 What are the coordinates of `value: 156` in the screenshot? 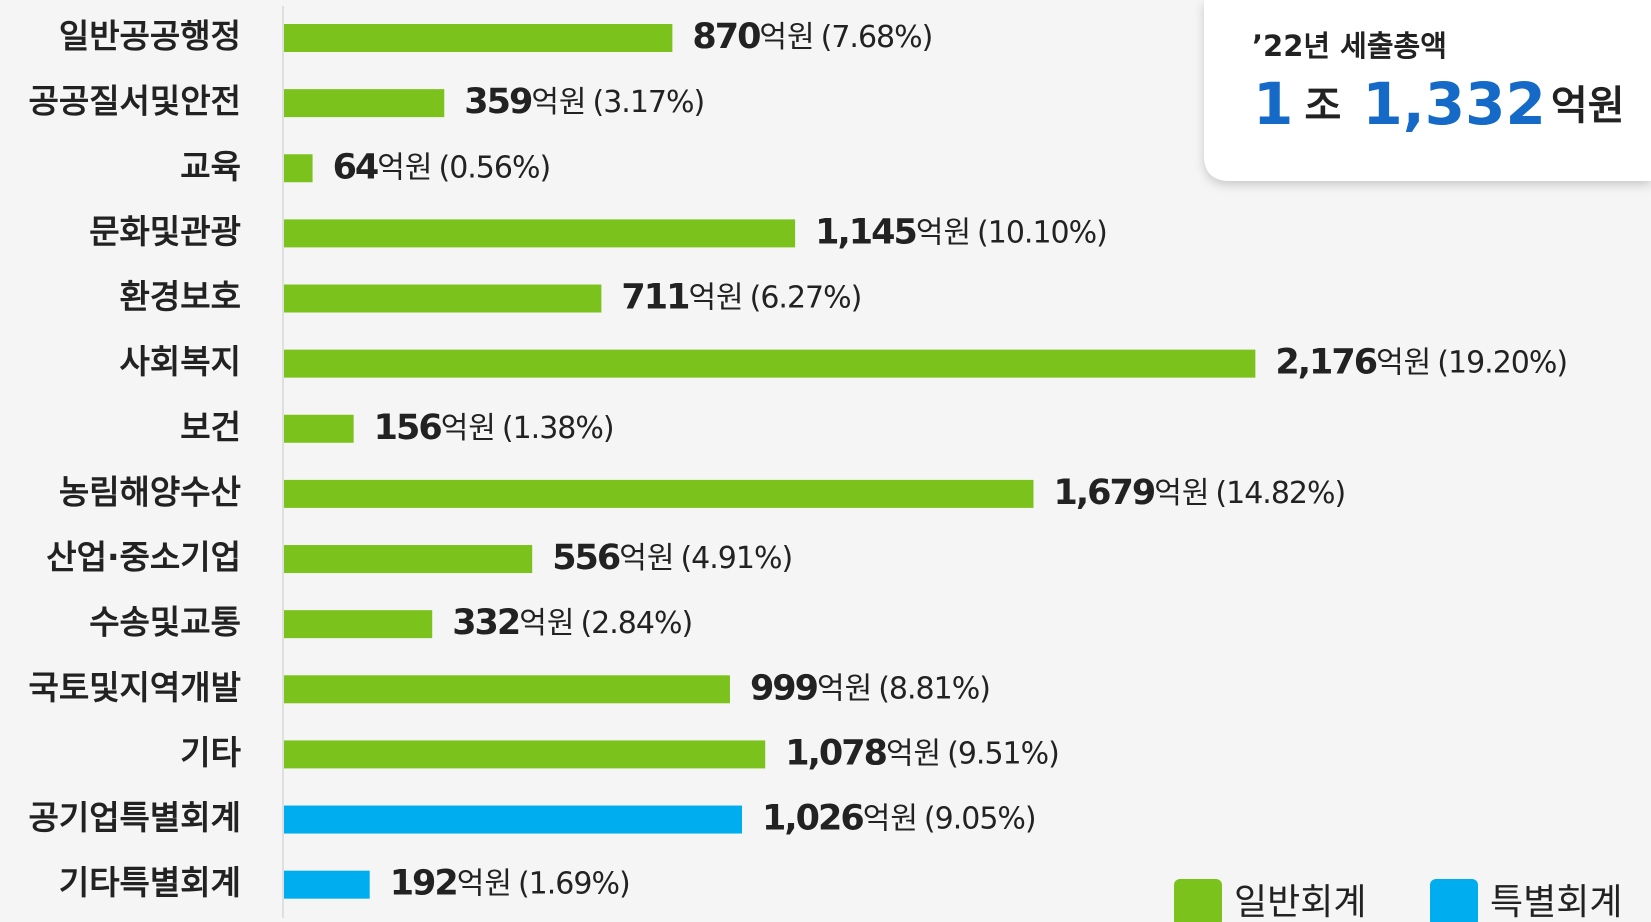 It's located at (408, 428).